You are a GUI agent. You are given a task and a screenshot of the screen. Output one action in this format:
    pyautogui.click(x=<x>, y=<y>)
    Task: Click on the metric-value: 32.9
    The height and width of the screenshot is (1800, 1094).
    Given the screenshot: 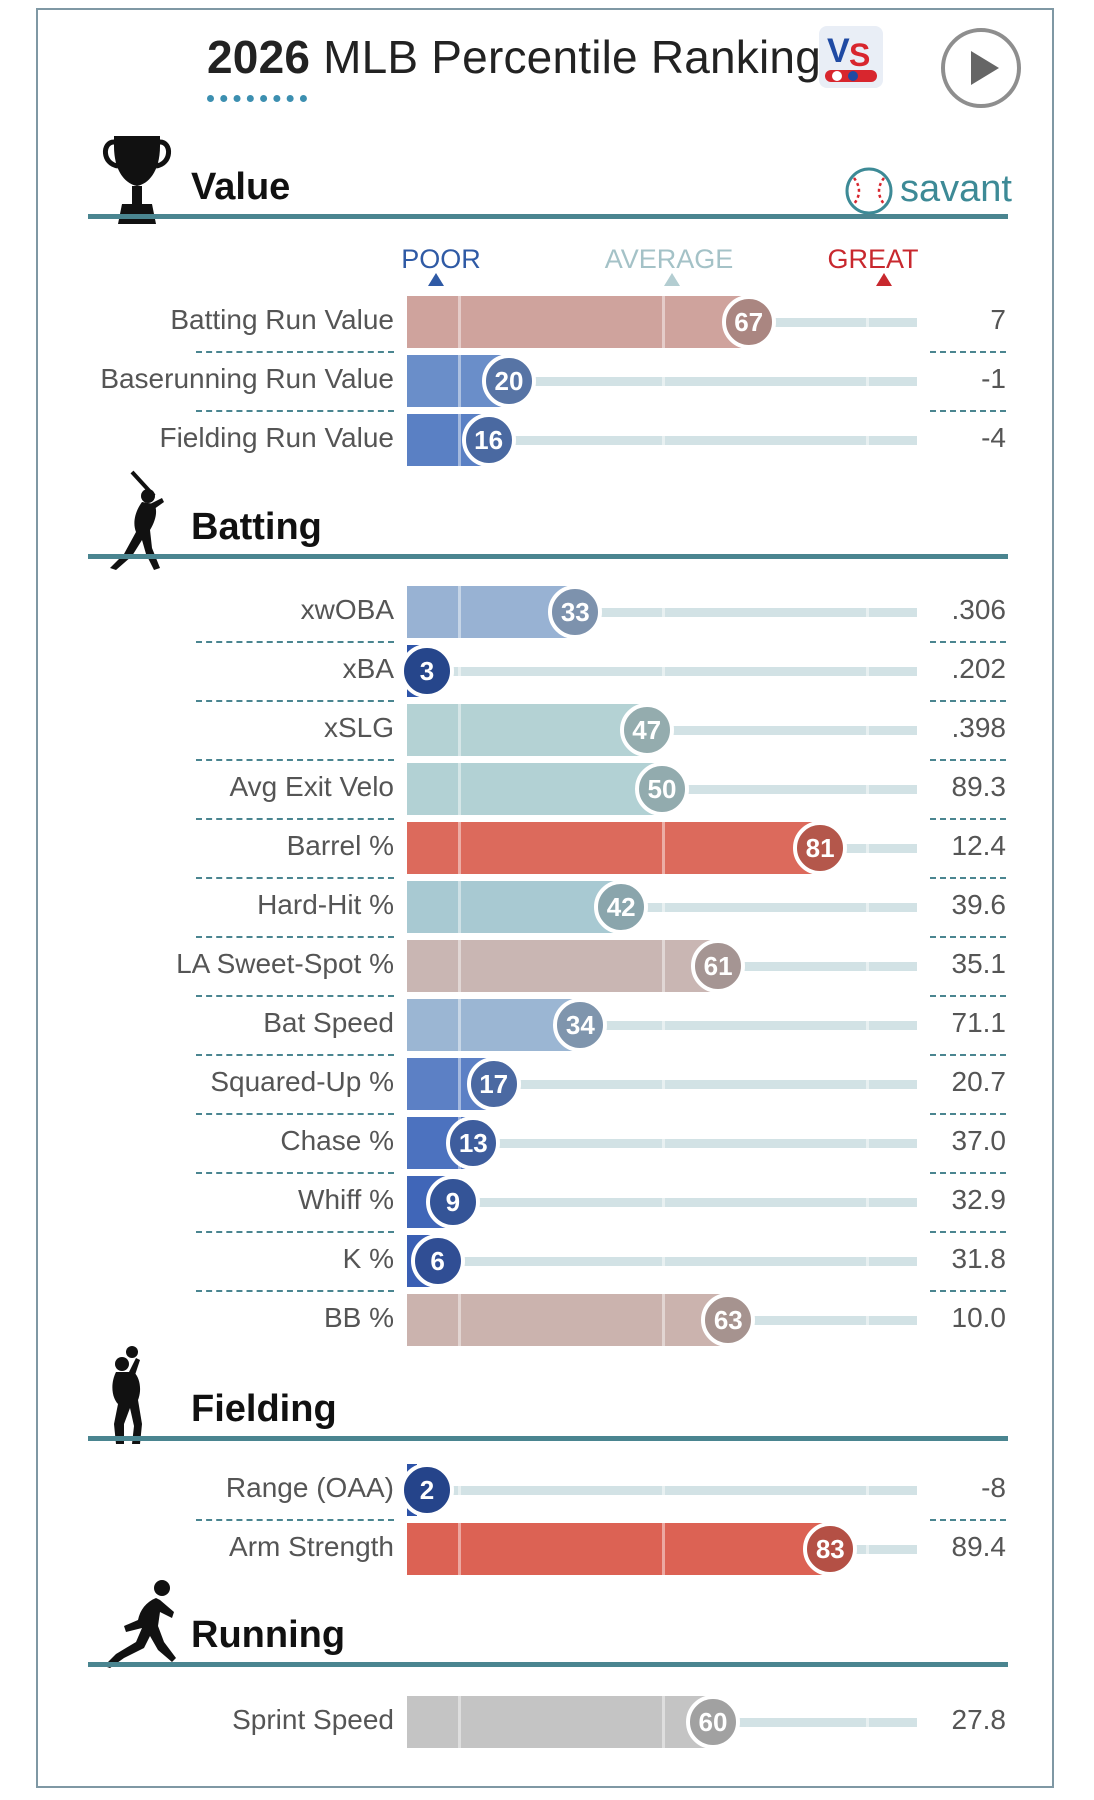 What is the action you would take?
    pyautogui.click(x=979, y=1199)
    